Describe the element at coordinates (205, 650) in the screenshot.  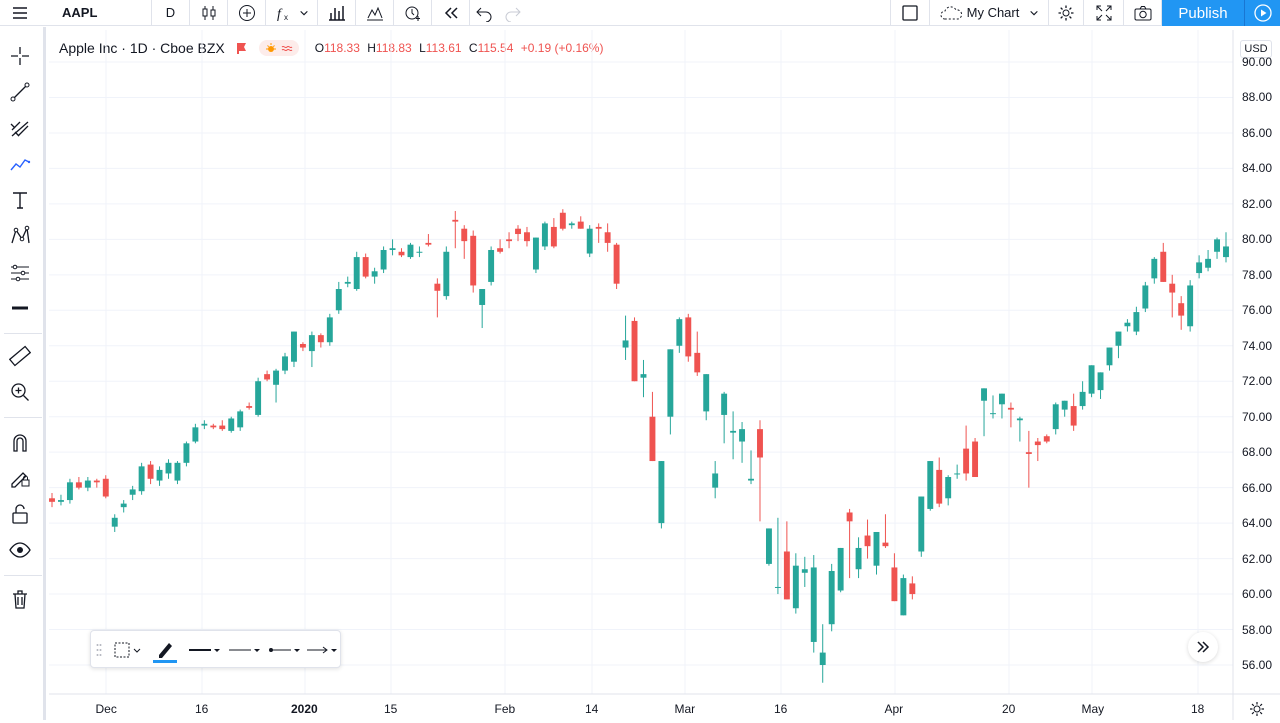
I see `line-width-button` at that location.